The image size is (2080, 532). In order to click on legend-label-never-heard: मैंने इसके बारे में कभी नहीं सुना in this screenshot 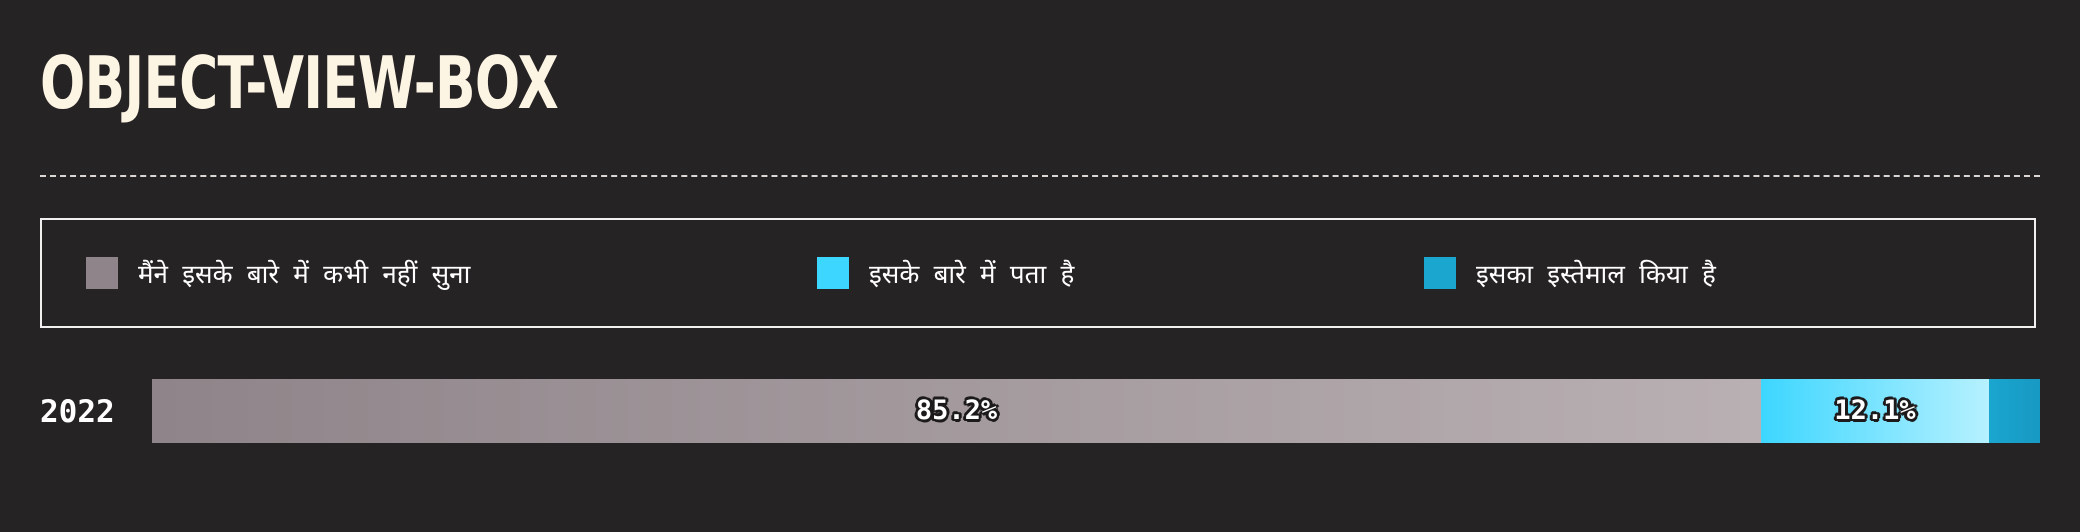, I will do `click(304, 275)`.